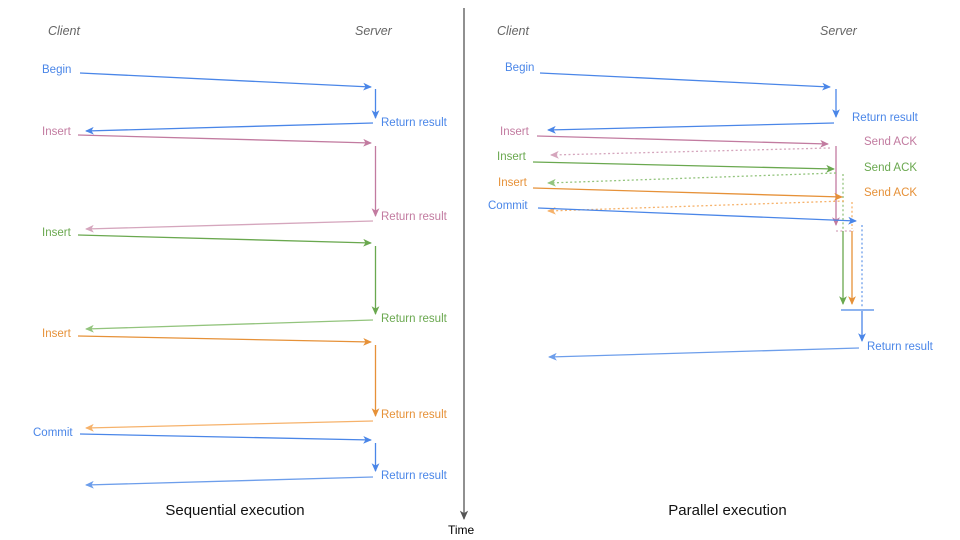 The width and height of the screenshot is (960, 540). I want to click on seq-insert1-response-arrow, so click(229, 226).